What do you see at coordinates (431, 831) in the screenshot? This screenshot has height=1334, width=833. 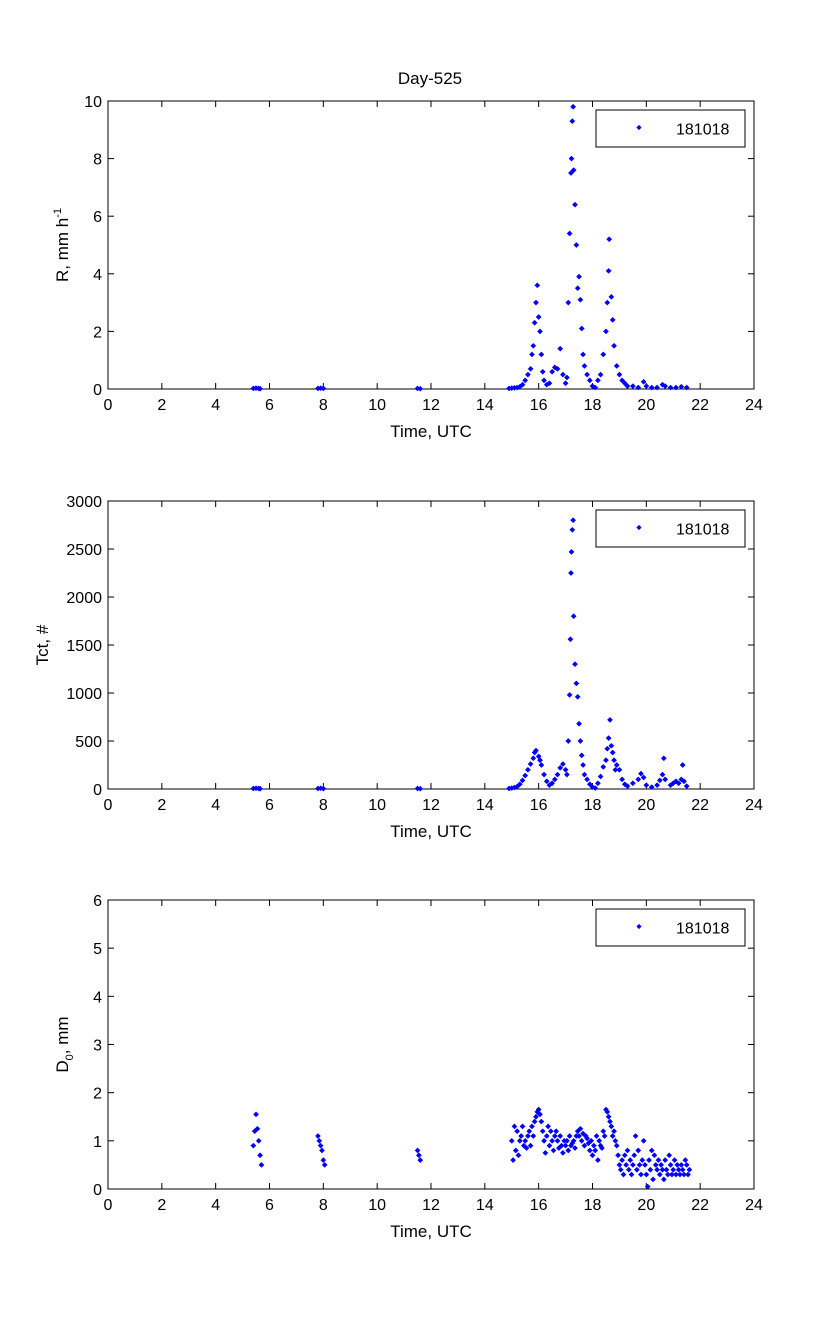 I see `x-axis-label: Time, UTC` at bounding box center [431, 831].